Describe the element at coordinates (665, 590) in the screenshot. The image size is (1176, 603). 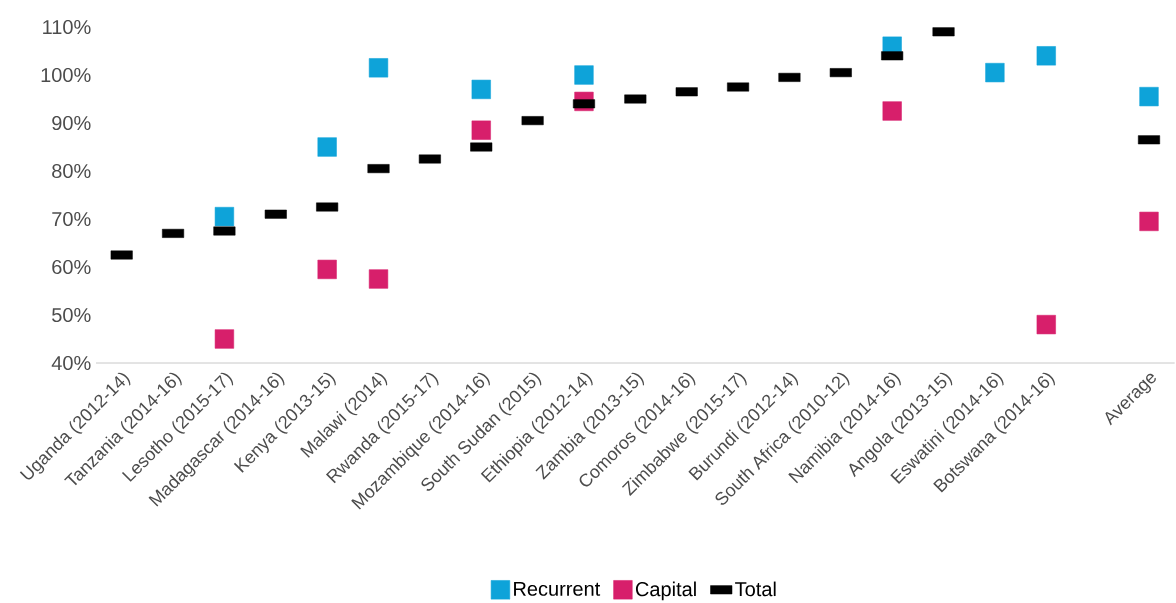
I see `legend-label: Capital` at that location.